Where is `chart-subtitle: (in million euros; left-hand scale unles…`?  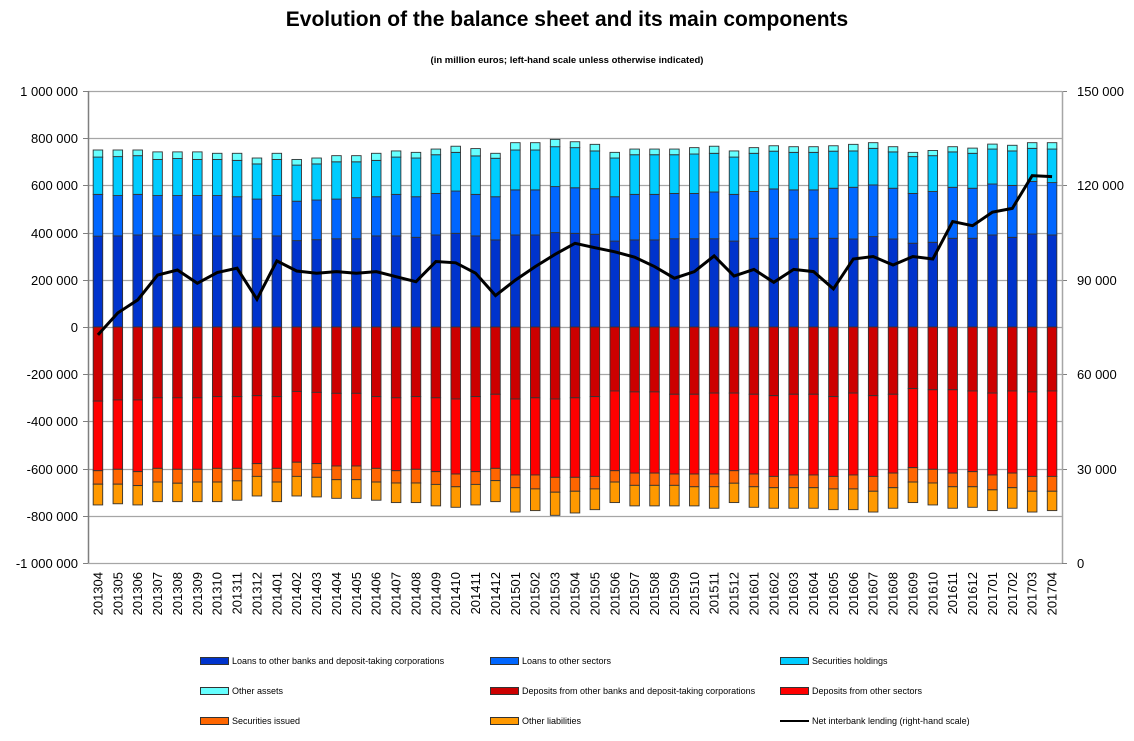
chart-subtitle: (in million euros; left-hand scale unles… is located at coordinates (567, 60).